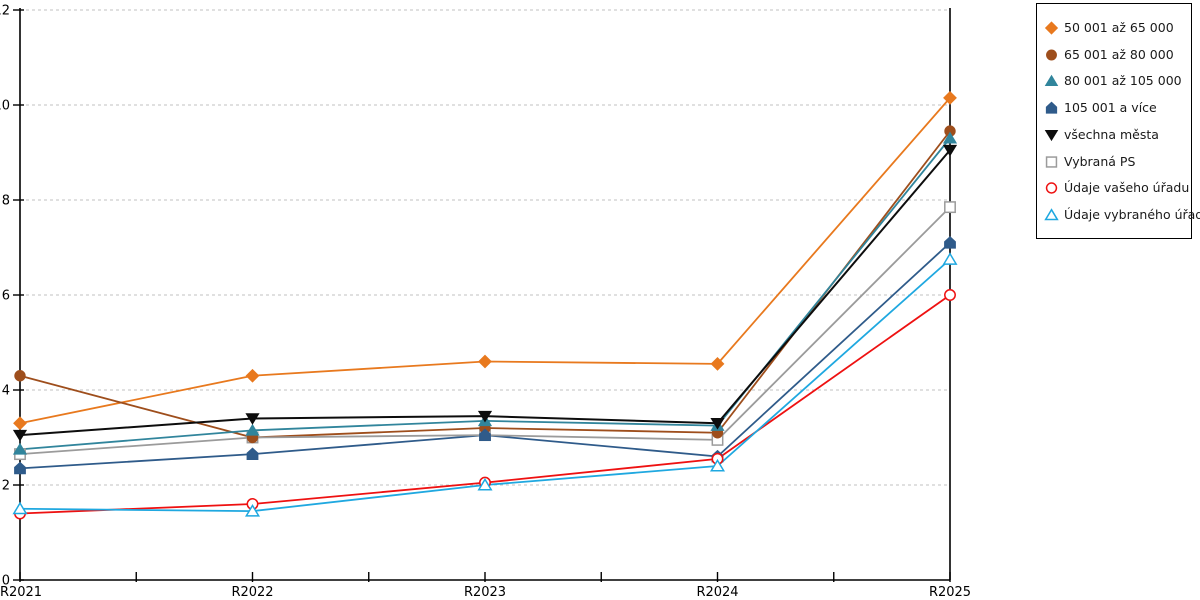 Image resolution: width=1200 pixels, height=600 pixels. I want to click on legend-item: 80 001 až 105 000, so click(1116, 80).